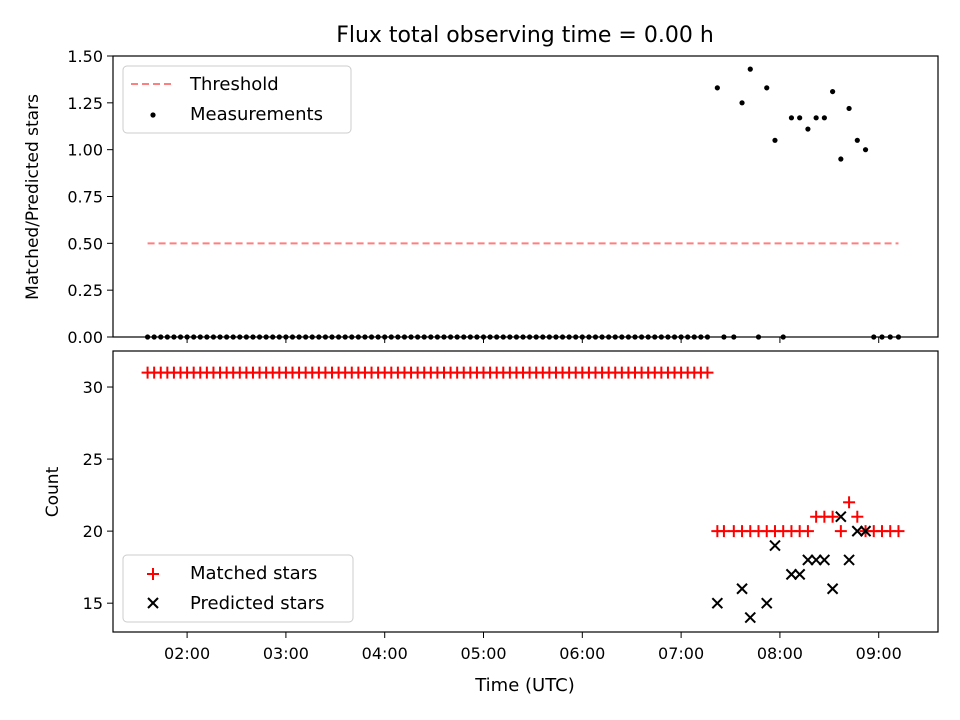  Describe the element at coordinates (85, 150) in the screenshot. I see `y-tick-label: 1.00` at that location.